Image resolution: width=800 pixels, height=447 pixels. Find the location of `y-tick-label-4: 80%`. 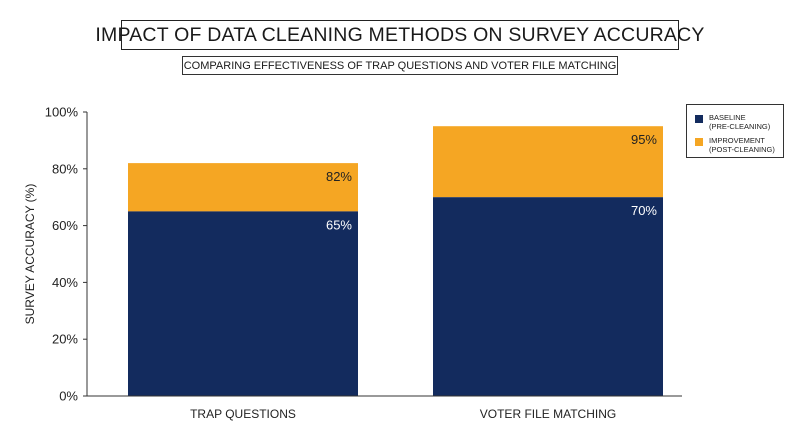

y-tick-label-4: 80% is located at coordinates (65, 168).